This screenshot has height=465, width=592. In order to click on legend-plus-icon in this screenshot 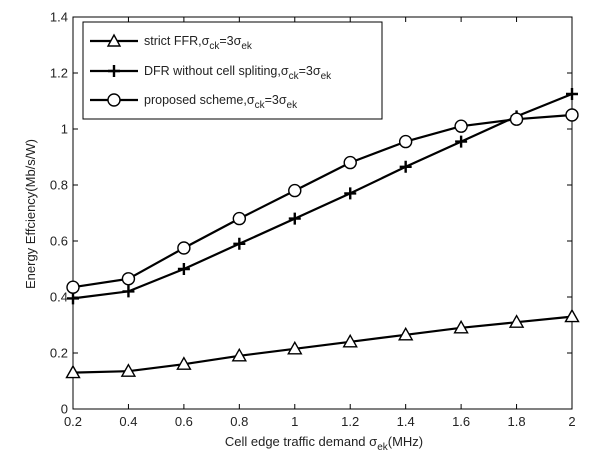, I will do `click(114, 71)`.